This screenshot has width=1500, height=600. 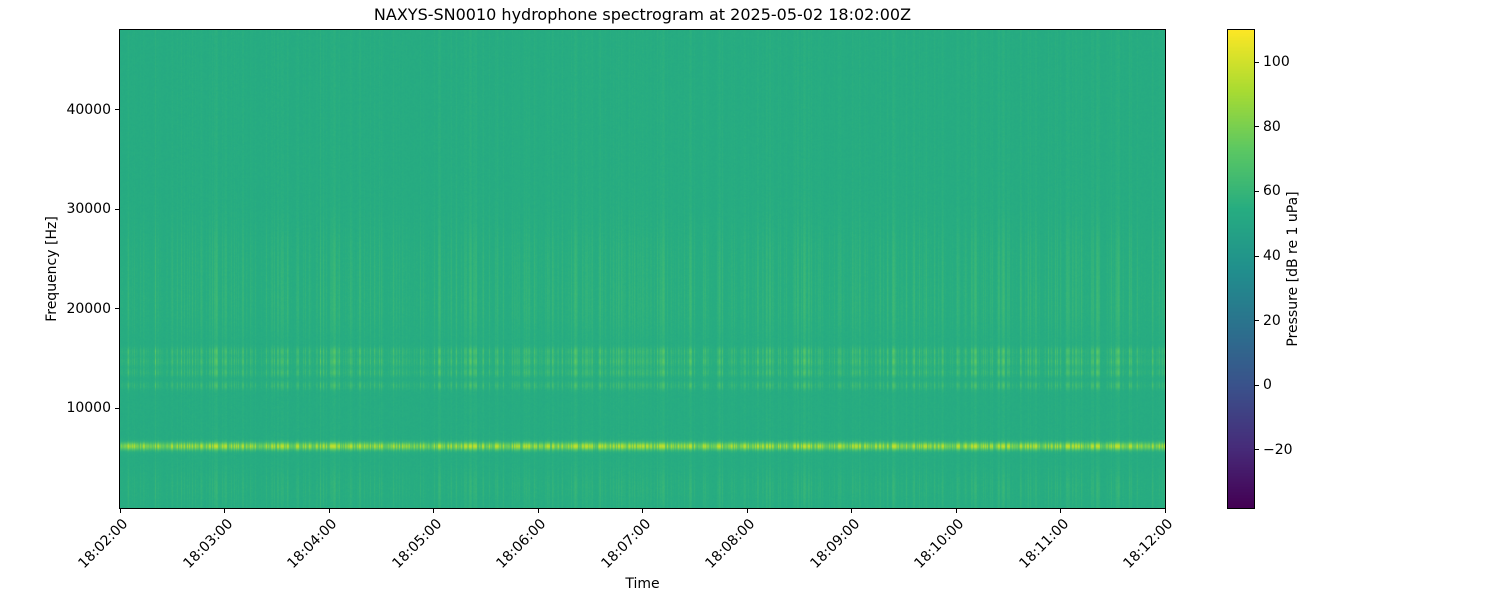 What do you see at coordinates (312, 544) in the screenshot?
I see `x-tick-label: 18:04:00` at bounding box center [312, 544].